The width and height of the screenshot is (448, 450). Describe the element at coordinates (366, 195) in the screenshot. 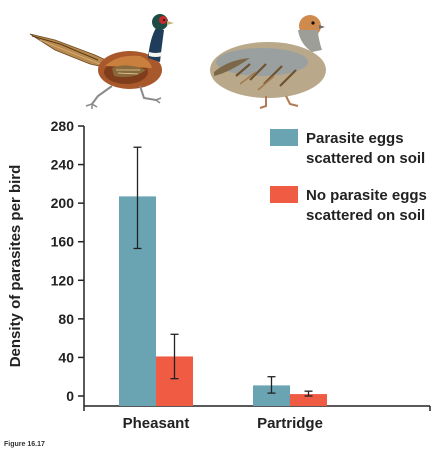

I see `legend-label-line-1: No parasite eggs` at that location.